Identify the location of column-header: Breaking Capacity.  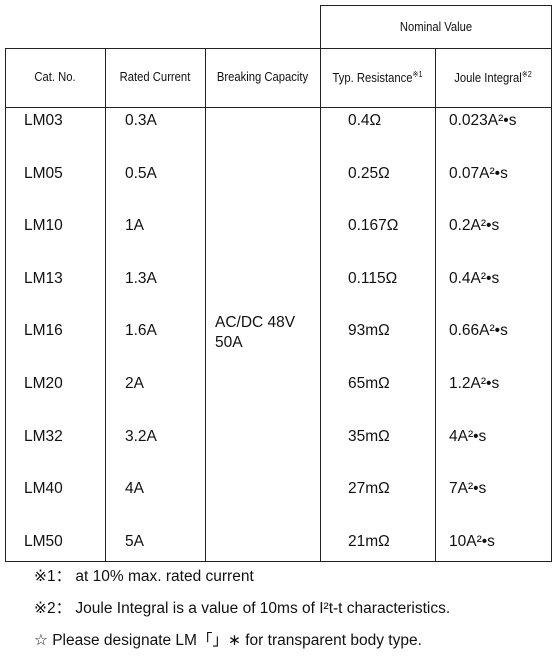
(263, 77).